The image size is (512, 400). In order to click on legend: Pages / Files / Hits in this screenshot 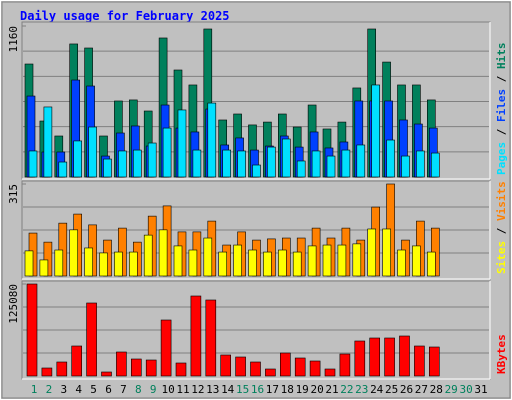, I will do `click(501, 109)`.